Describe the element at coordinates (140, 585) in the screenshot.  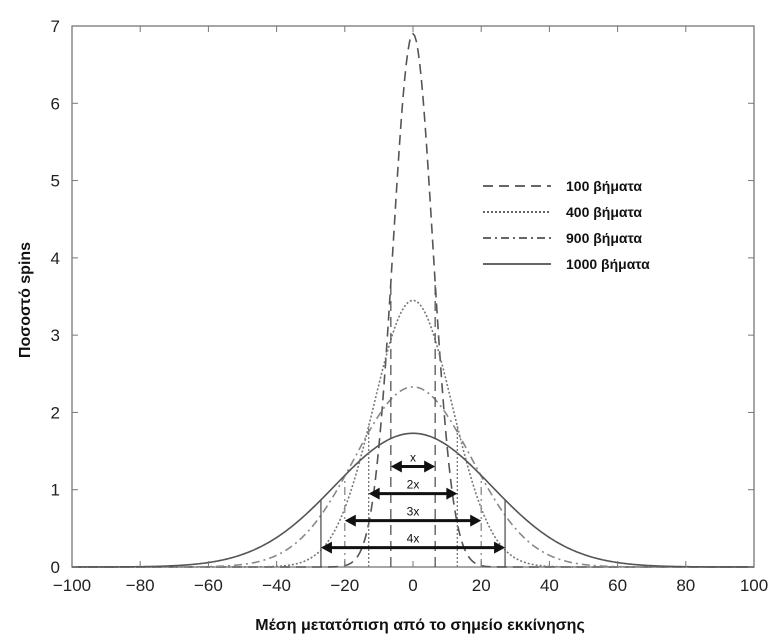
I see `x-tick-label: −80` at that location.